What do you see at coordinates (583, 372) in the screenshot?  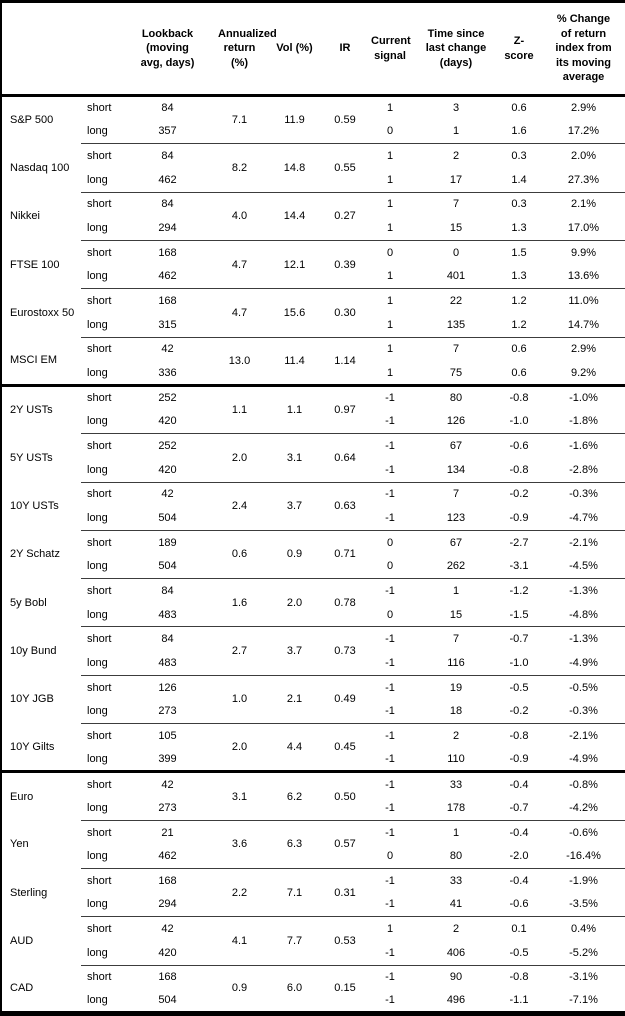 I see `pct-change-cell: 9.2%` at bounding box center [583, 372].